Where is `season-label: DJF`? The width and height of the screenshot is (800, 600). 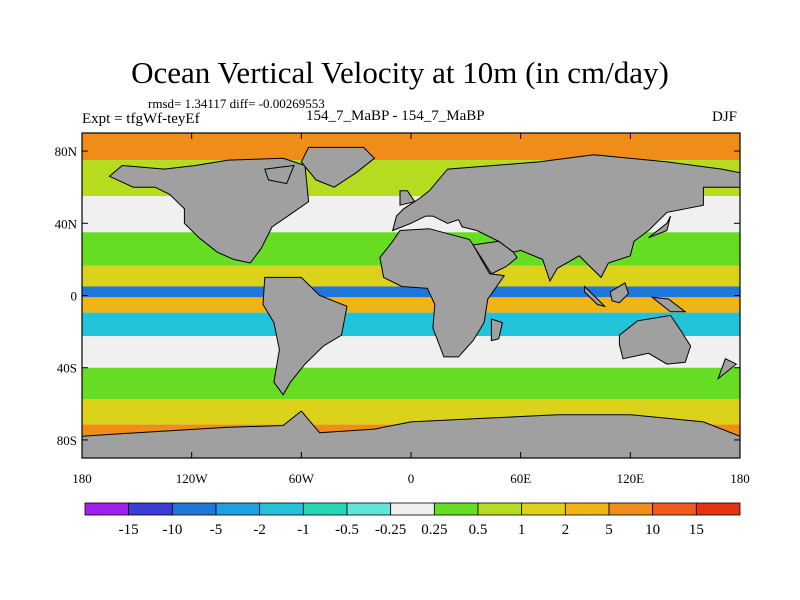
season-label: DJF is located at coordinates (725, 117).